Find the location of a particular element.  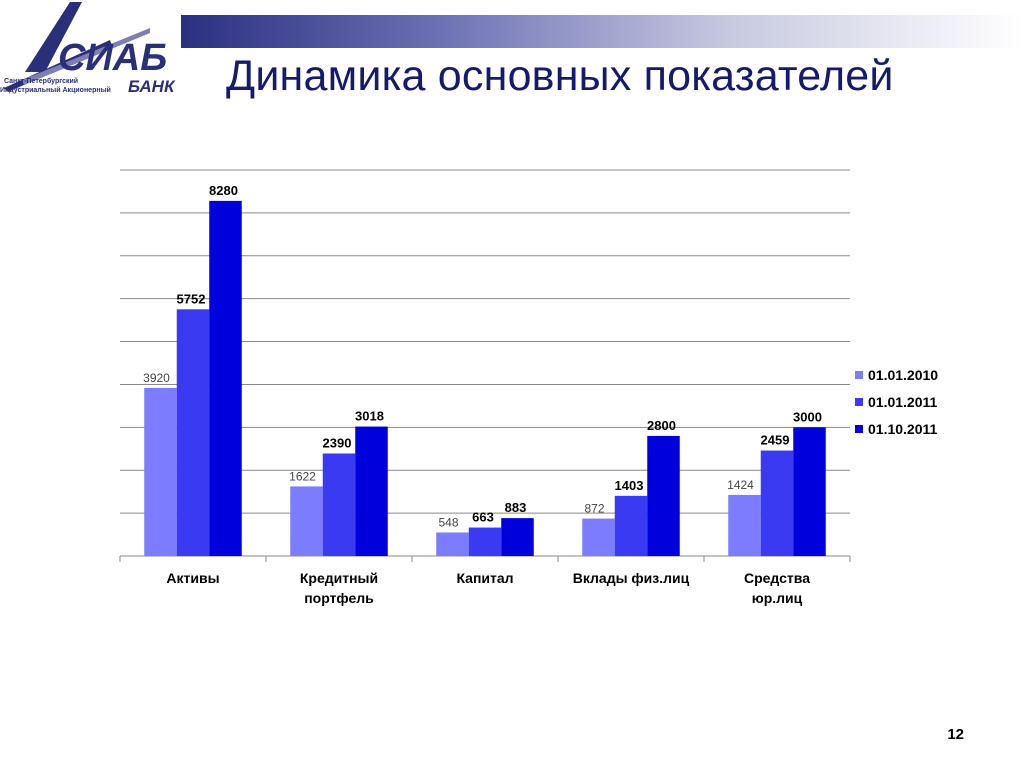

page-title: Динамика основных показателей is located at coordinates (560, 76).